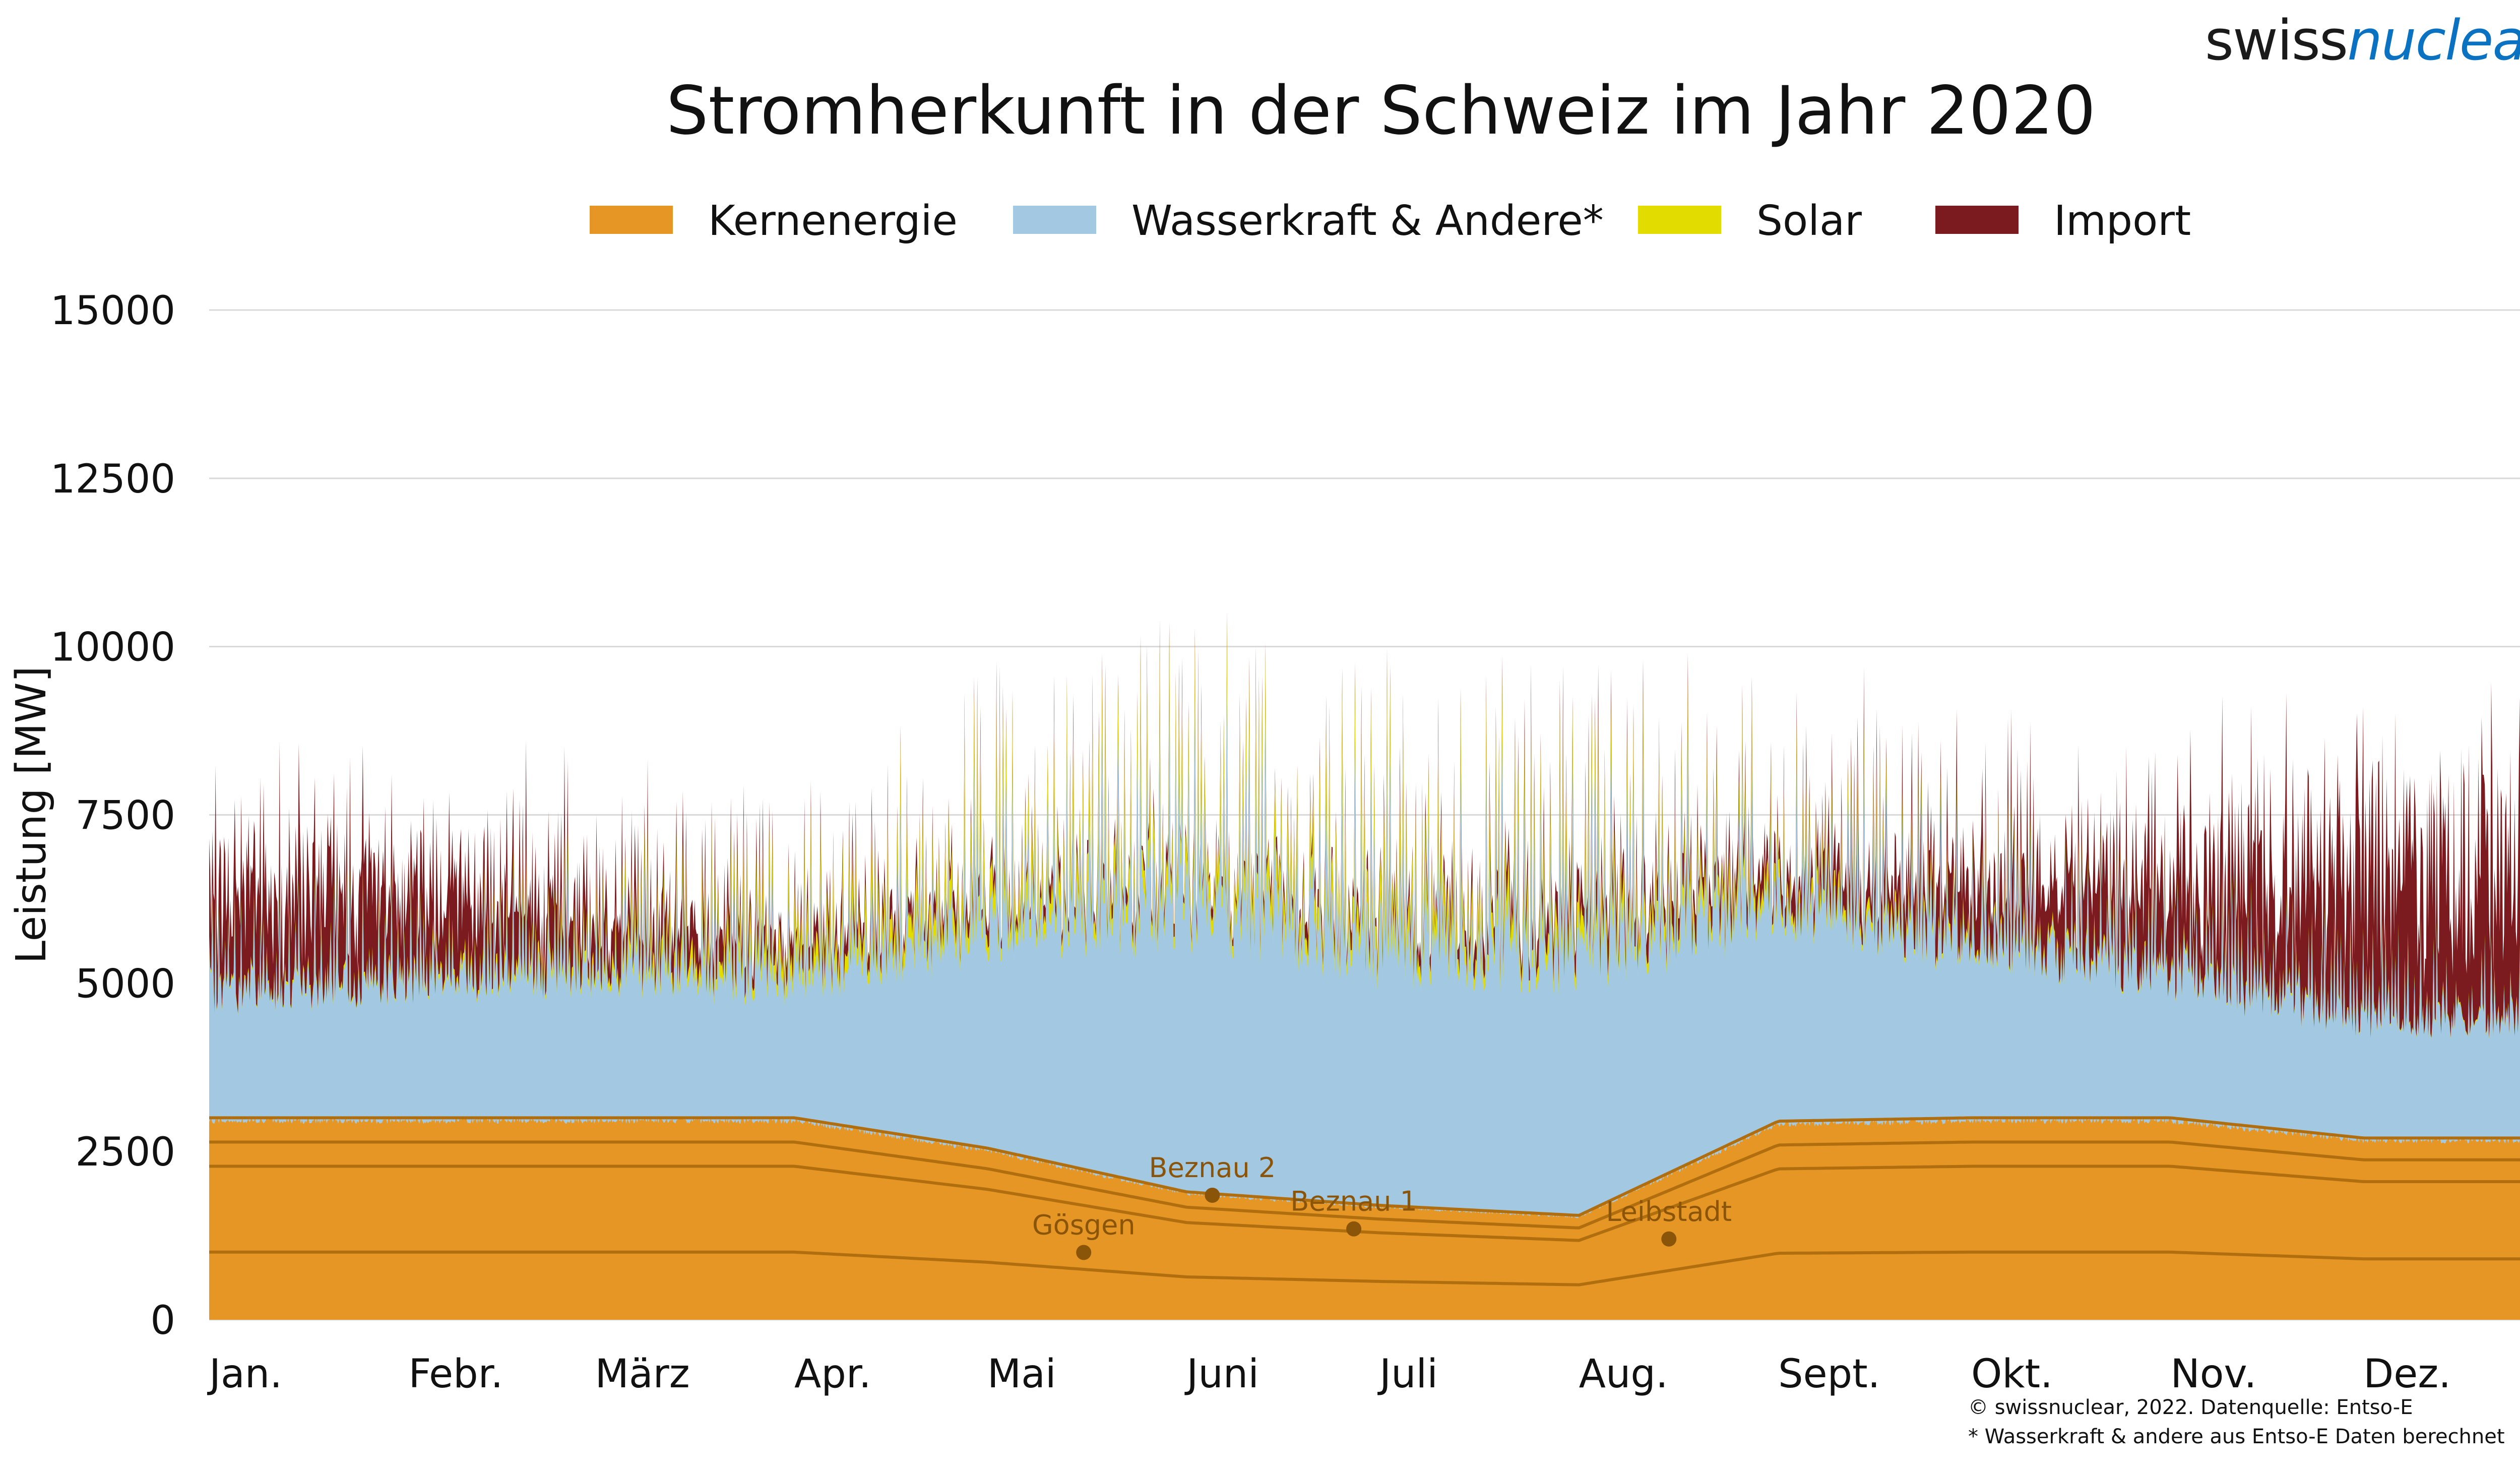 Image resolution: width=2520 pixels, height=1472 pixels. I want to click on legend-label: Kernenergie, so click(833, 221).